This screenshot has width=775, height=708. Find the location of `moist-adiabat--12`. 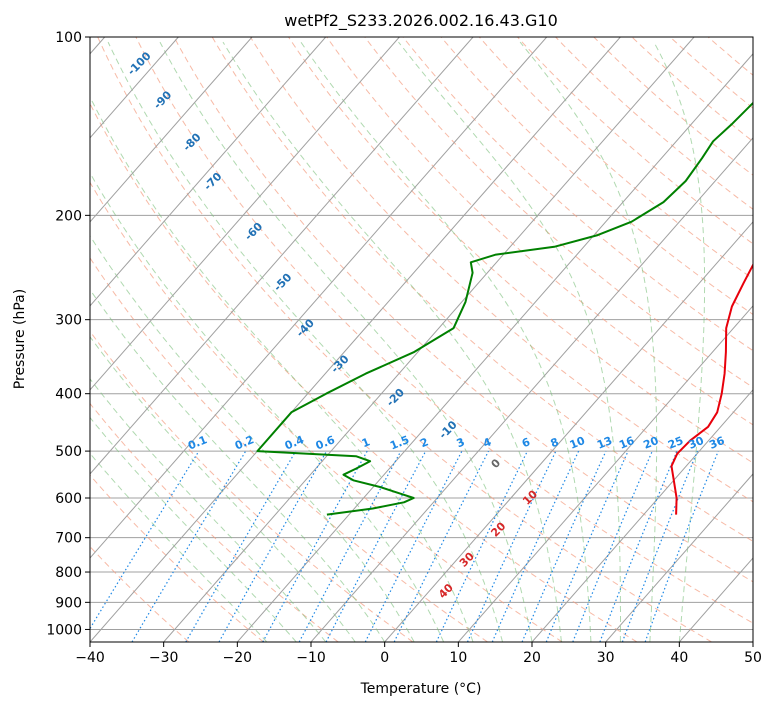

moist-adiabat--12 is located at coordinates (193, 529).